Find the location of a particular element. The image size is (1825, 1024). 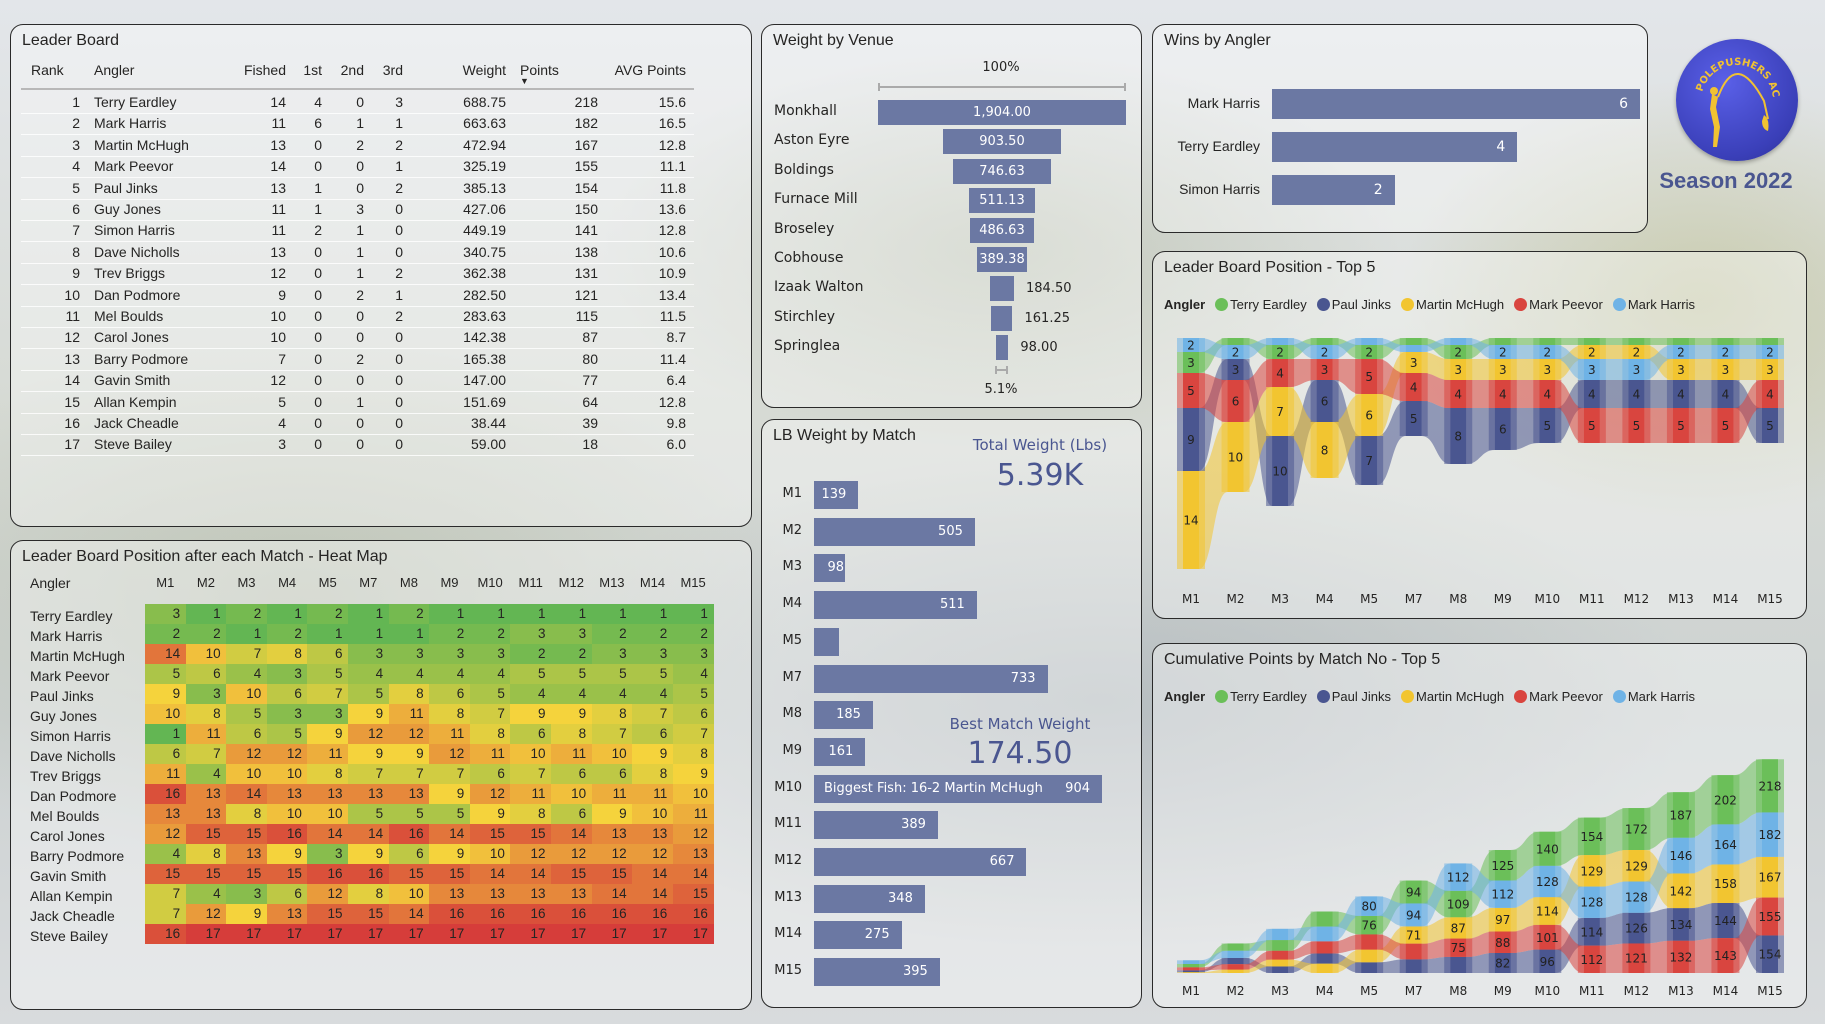

column-header-points: Points is located at coordinates (539, 70).